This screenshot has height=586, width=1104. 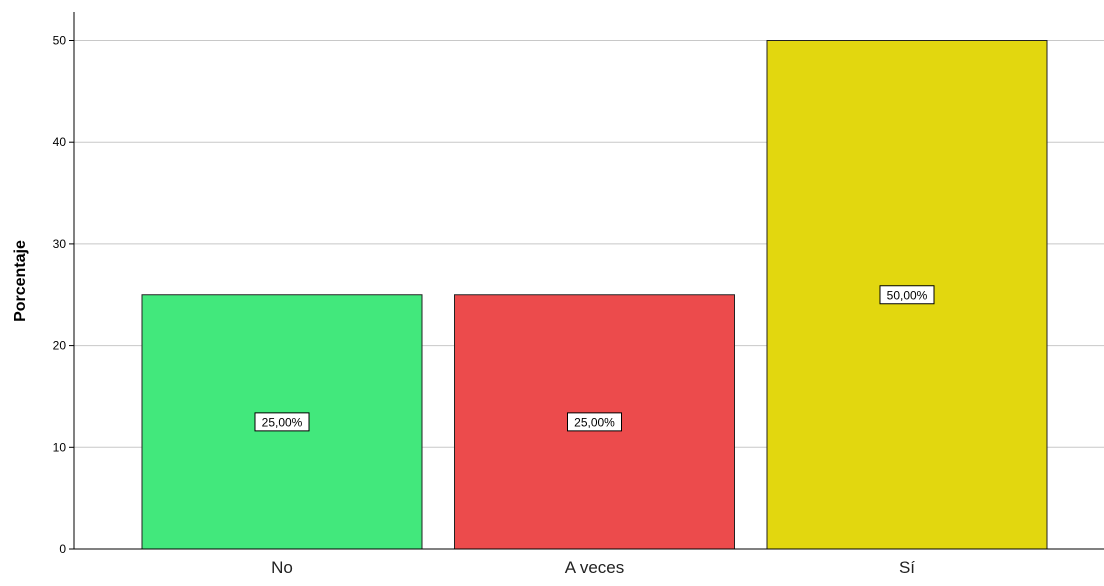 I want to click on x-category-label: Sí, so click(x=907, y=567).